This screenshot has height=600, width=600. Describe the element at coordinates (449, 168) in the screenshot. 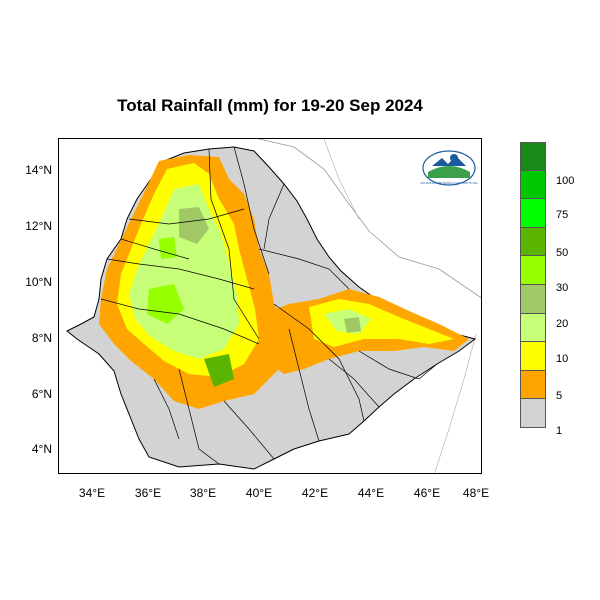

I see `ethiopian-meteorology-logo: ETHIOPIAN METEOROLOGY INSTITUTE` at that location.